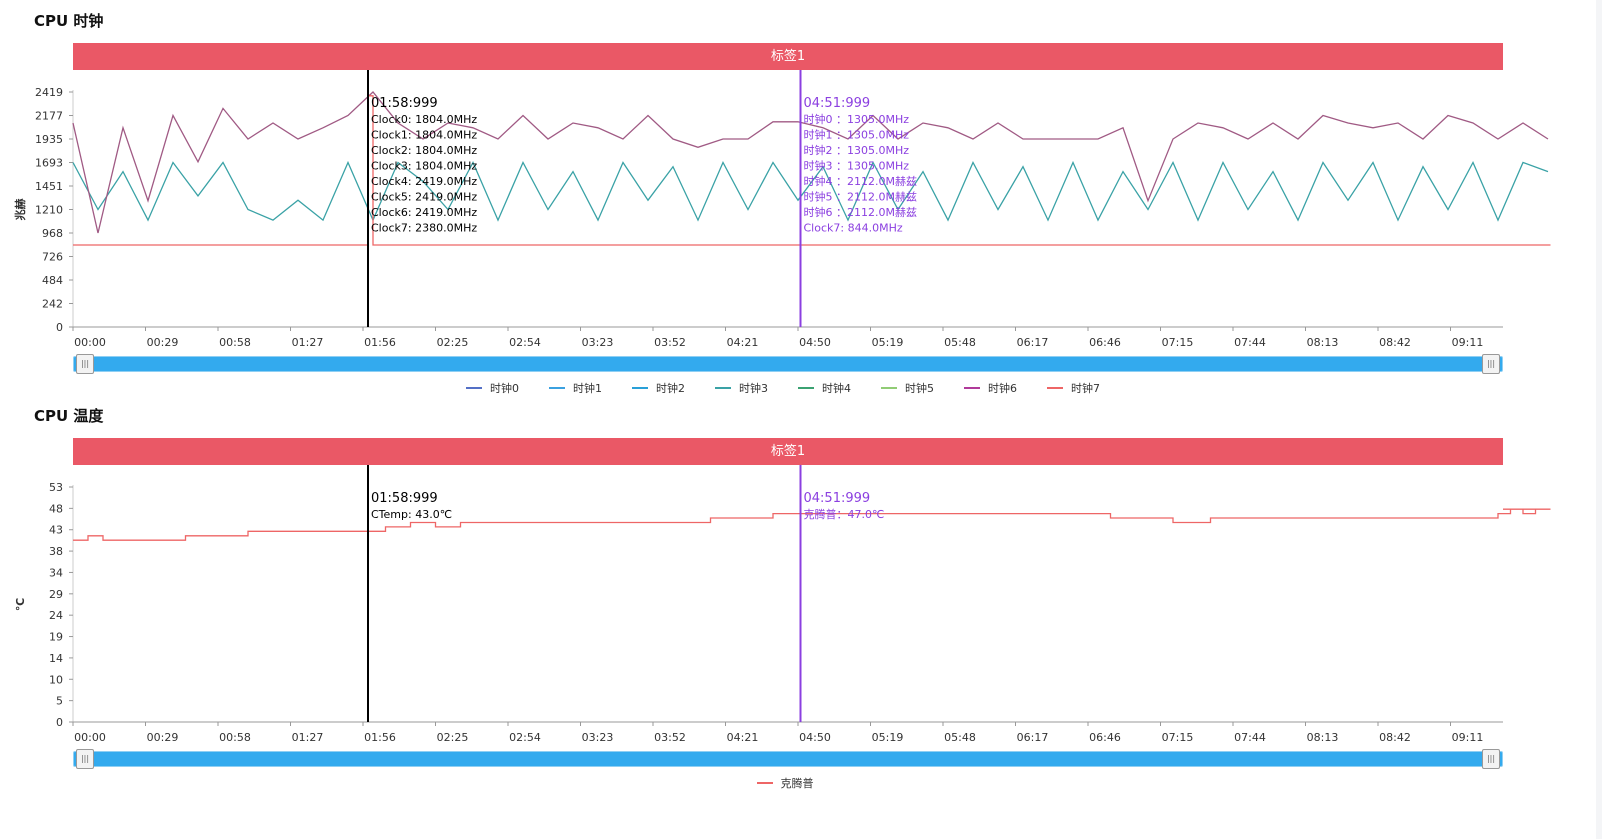 This screenshot has width=1602, height=839. What do you see at coordinates (20, 210) in the screenshot?
I see `y-axis-title: 兆赫` at bounding box center [20, 210].